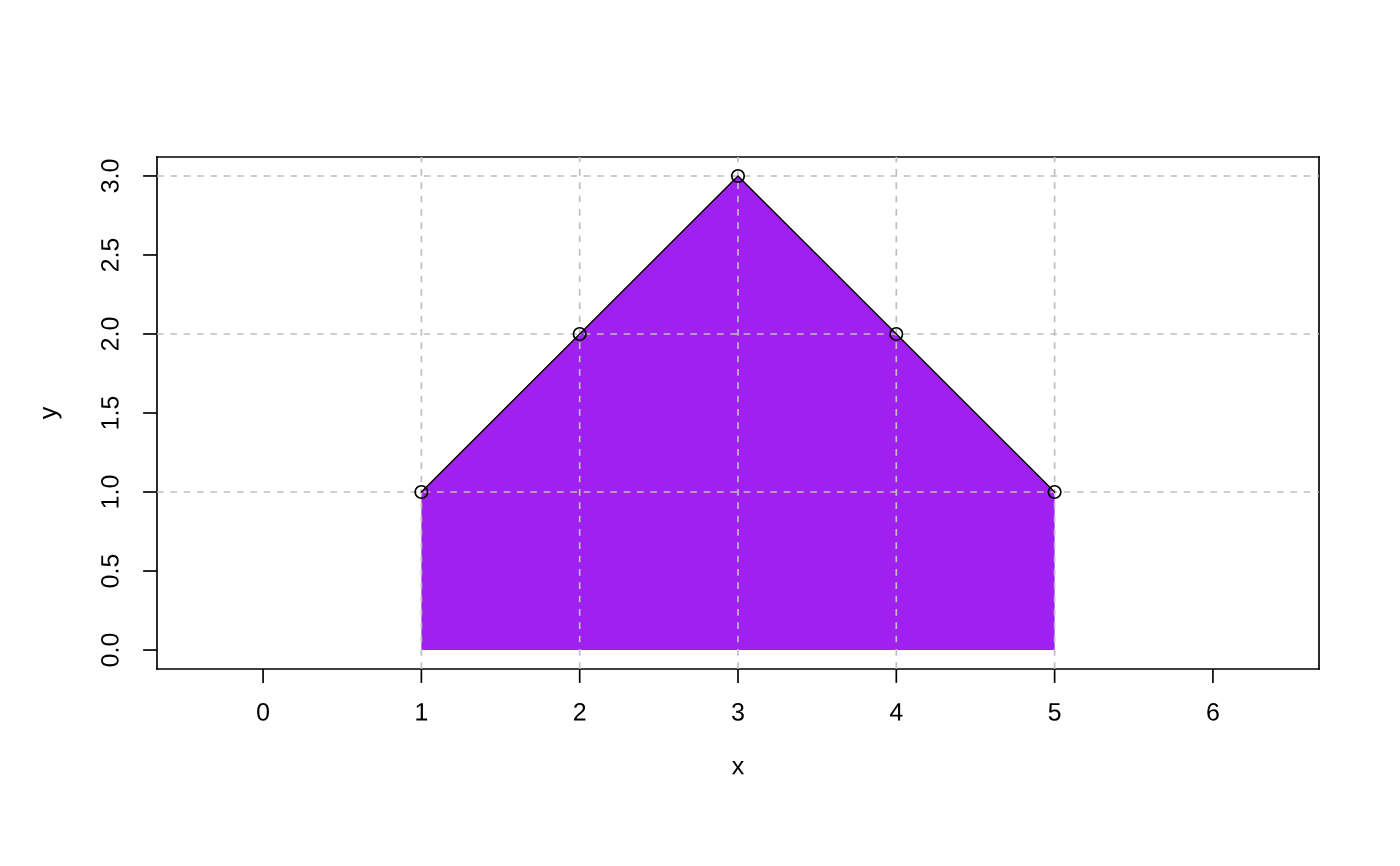  I want to click on x-tick-label: 4, so click(896, 712).